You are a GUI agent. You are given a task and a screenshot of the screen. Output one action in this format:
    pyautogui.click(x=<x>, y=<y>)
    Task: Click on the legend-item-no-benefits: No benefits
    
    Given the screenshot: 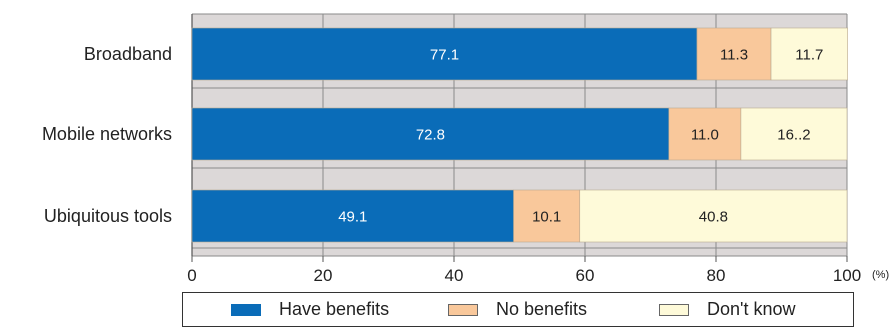 What is the action you would take?
    pyautogui.click(x=517, y=309)
    